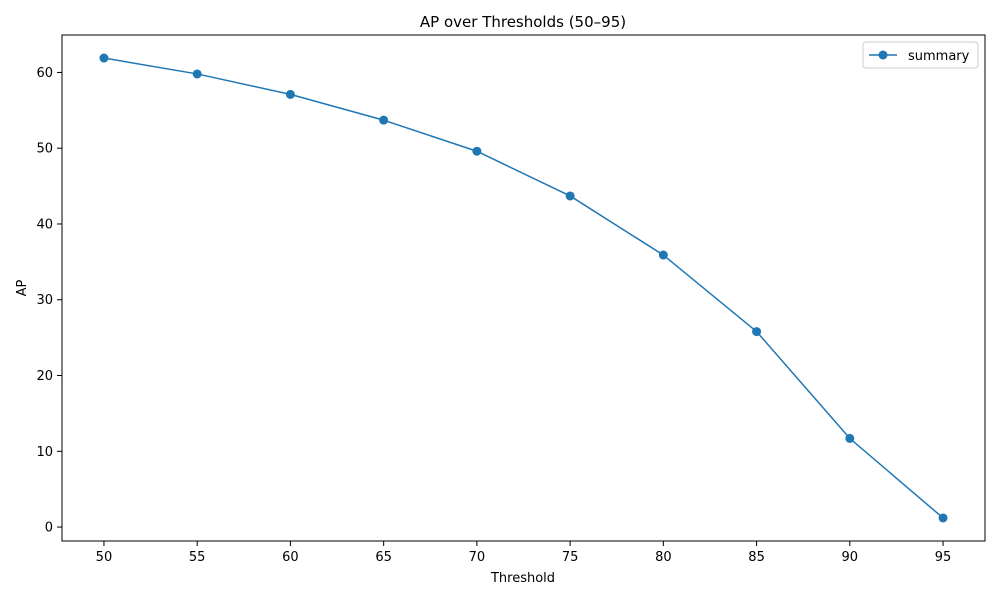  Describe the element at coordinates (523, 22) in the screenshot. I see `chart-title: AP over Thresholds (50–95)` at that location.